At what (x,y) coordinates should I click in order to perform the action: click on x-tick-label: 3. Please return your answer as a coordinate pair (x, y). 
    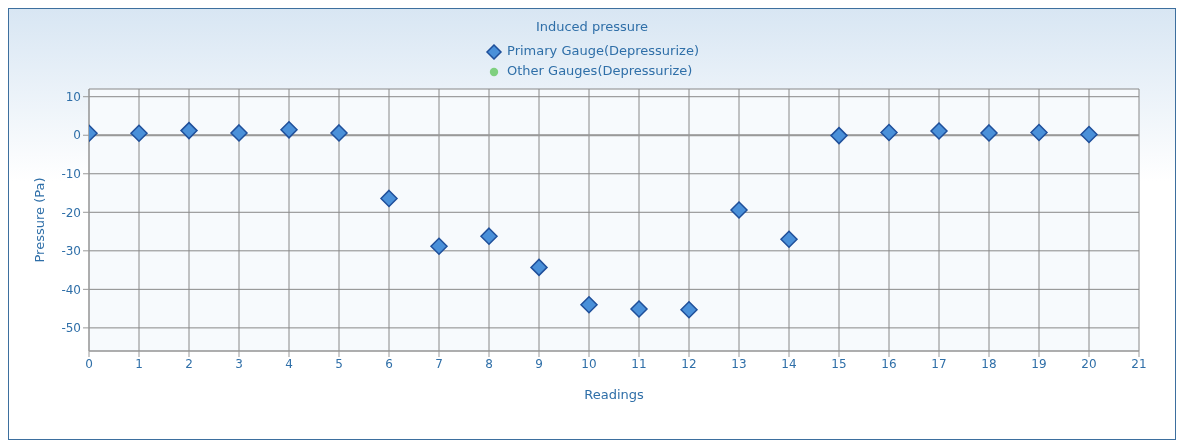
    Looking at the image, I should click on (239, 363).